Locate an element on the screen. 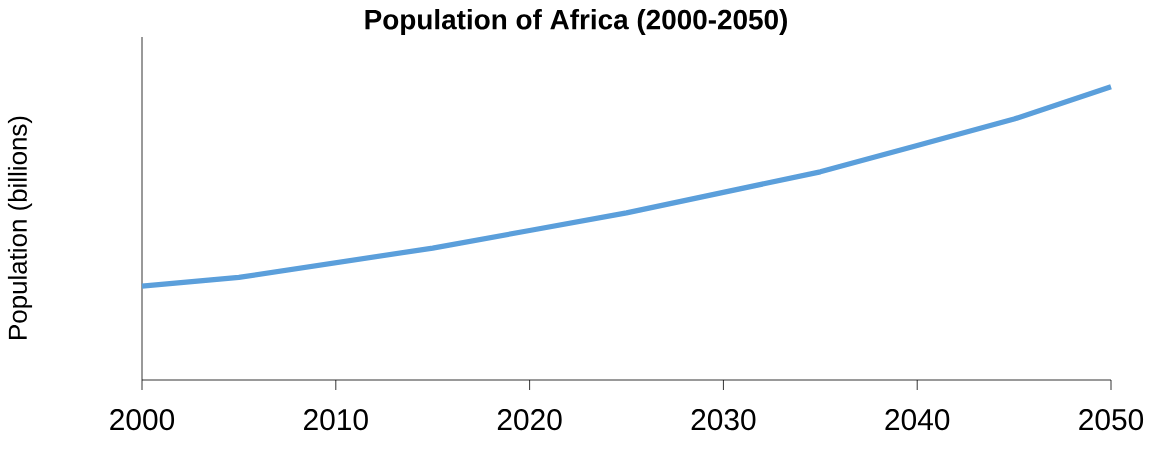 The width and height of the screenshot is (1153, 454). x-tick-label: 2010 is located at coordinates (336, 420).